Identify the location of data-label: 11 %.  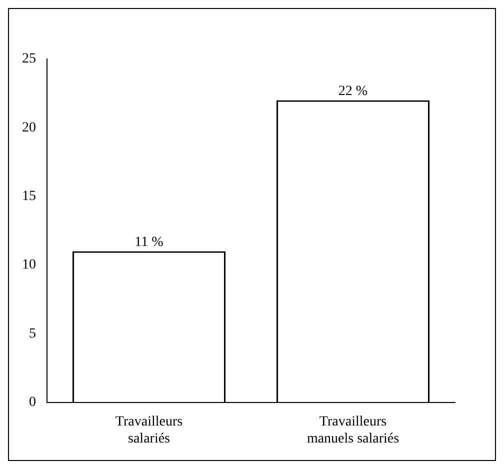
(149, 242).